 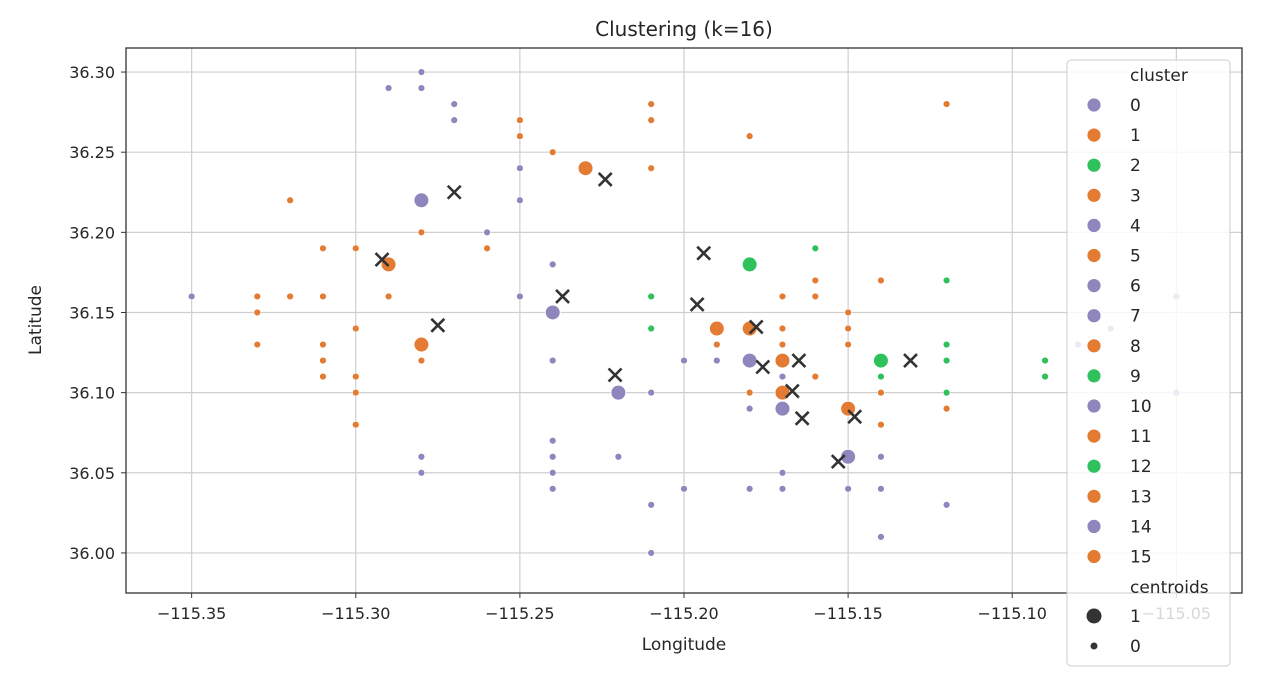 I want to click on legend-label: 0, so click(x=1135, y=106).